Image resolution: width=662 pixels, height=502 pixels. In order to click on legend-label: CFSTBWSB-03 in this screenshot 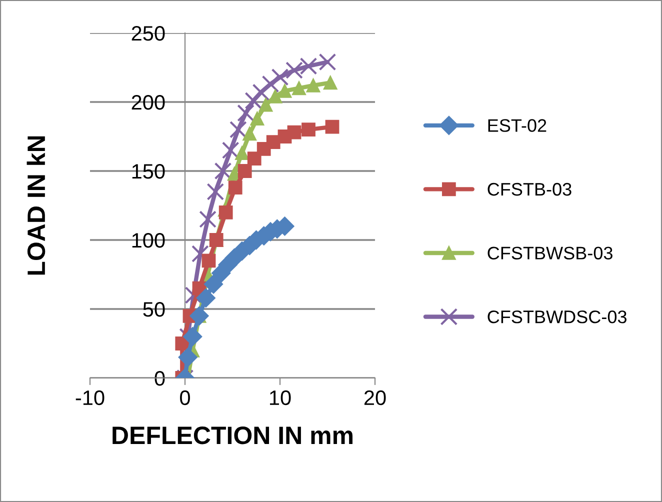, I will do `click(550, 253)`.